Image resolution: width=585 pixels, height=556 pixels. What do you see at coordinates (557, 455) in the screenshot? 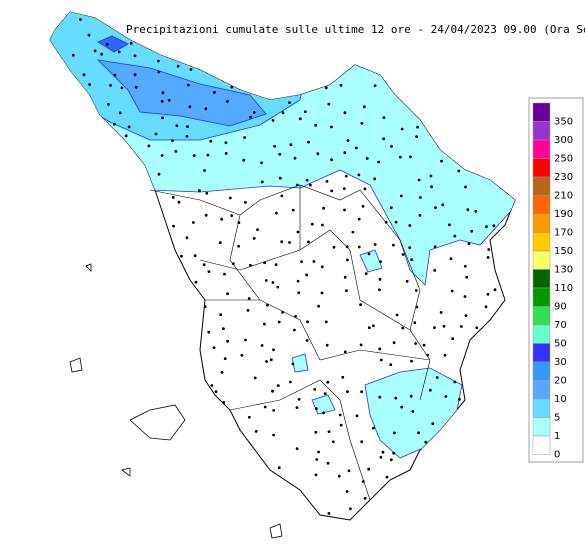
I see `legend-label: 0` at bounding box center [557, 455].